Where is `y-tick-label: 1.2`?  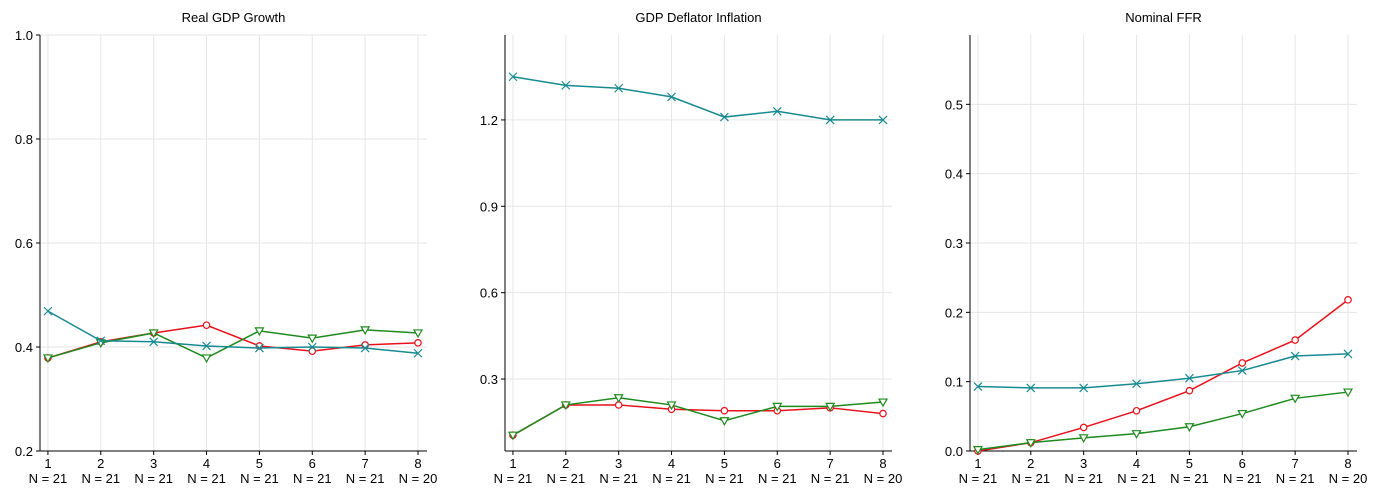
y-tick-label: 1.2 is located at coordinates (489, 120).